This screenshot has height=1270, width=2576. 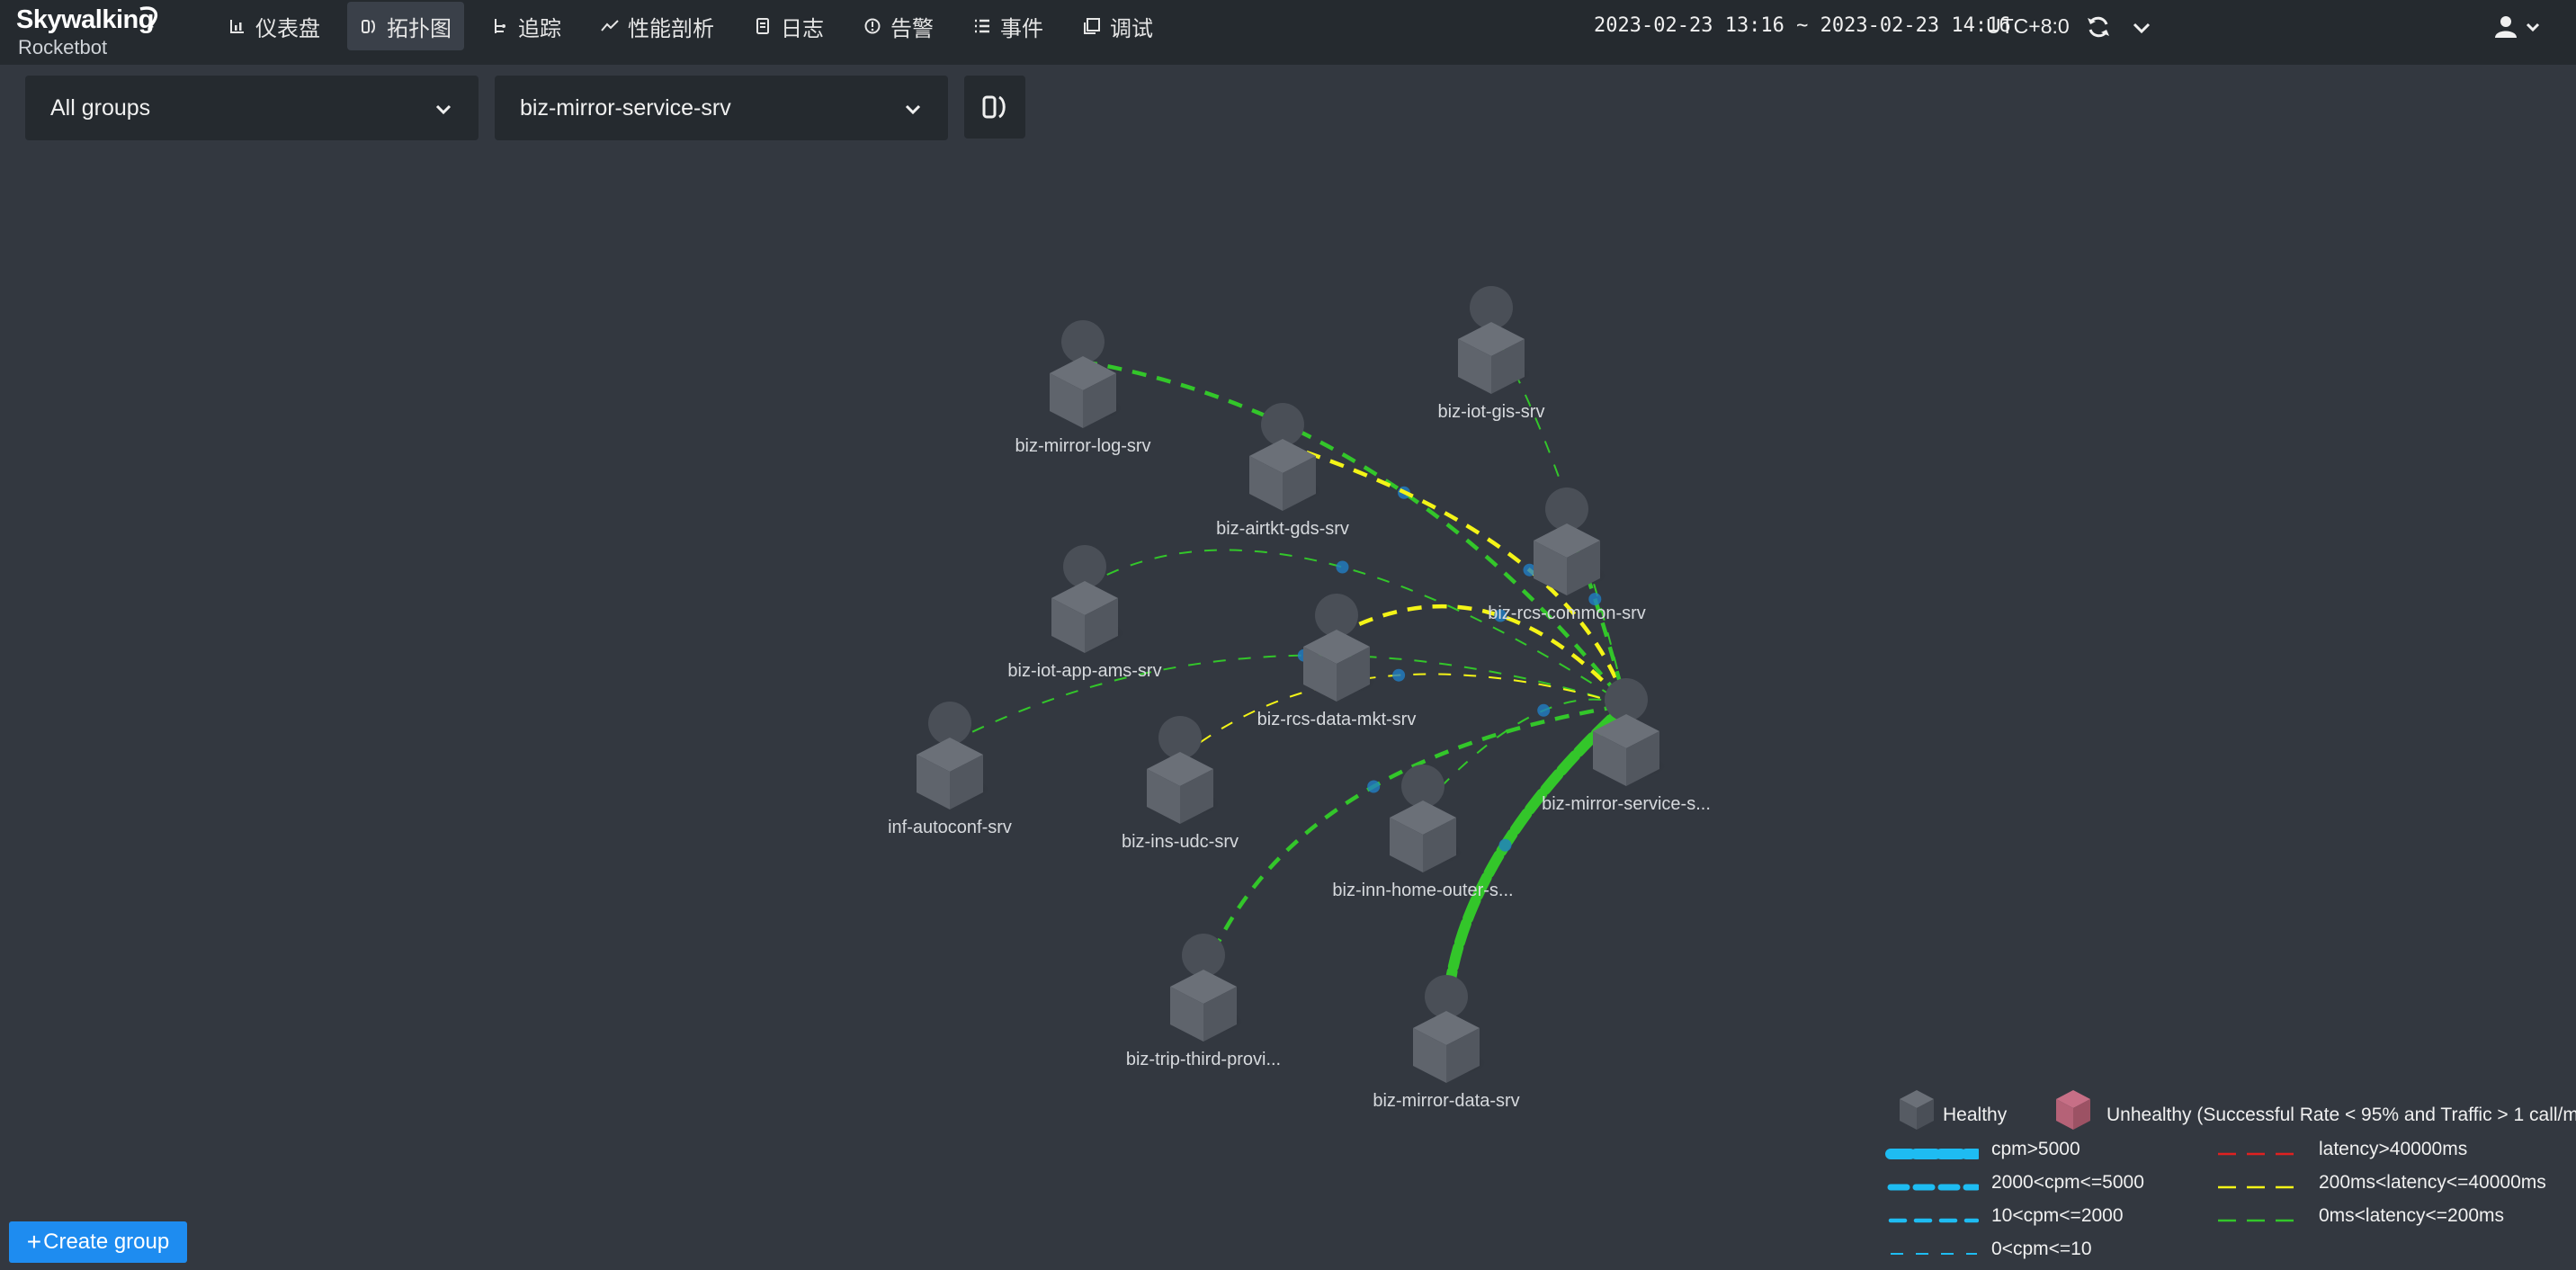 I want to click on topology-node-autoconf: inf-autoconf-srv, so click(x=950, y=769).